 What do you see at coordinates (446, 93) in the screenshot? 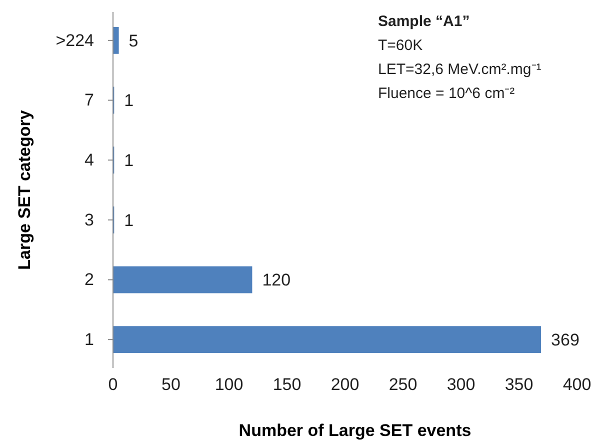
I see `annotation: Fluence = 10^6 cm⁻²` at bounding box center [446, 93].